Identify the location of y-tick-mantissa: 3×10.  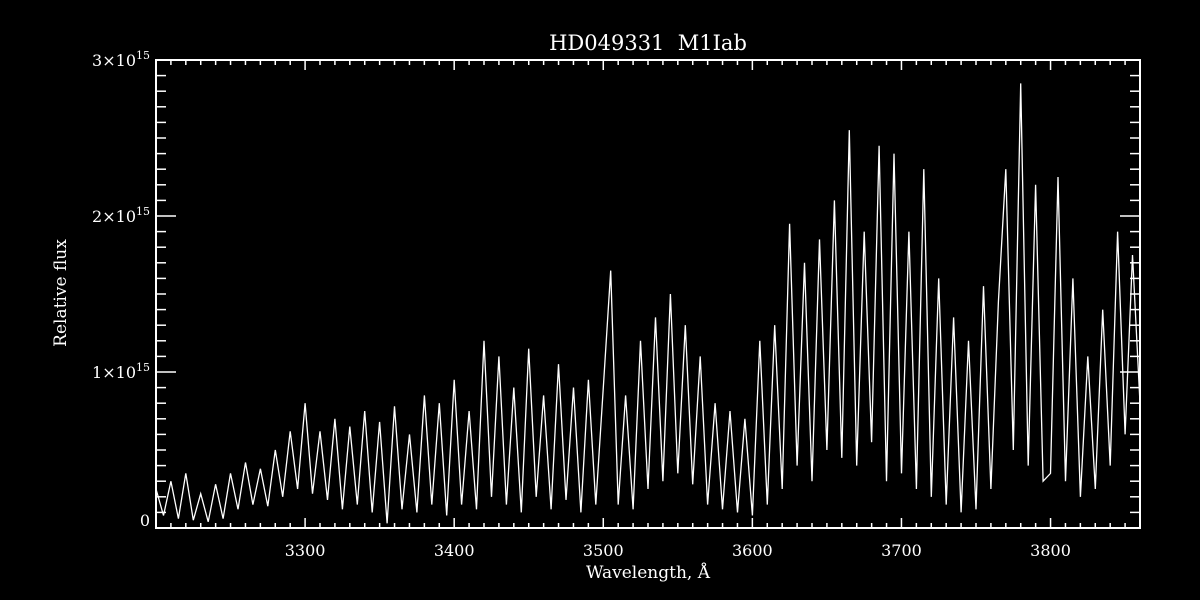
(114, 60).